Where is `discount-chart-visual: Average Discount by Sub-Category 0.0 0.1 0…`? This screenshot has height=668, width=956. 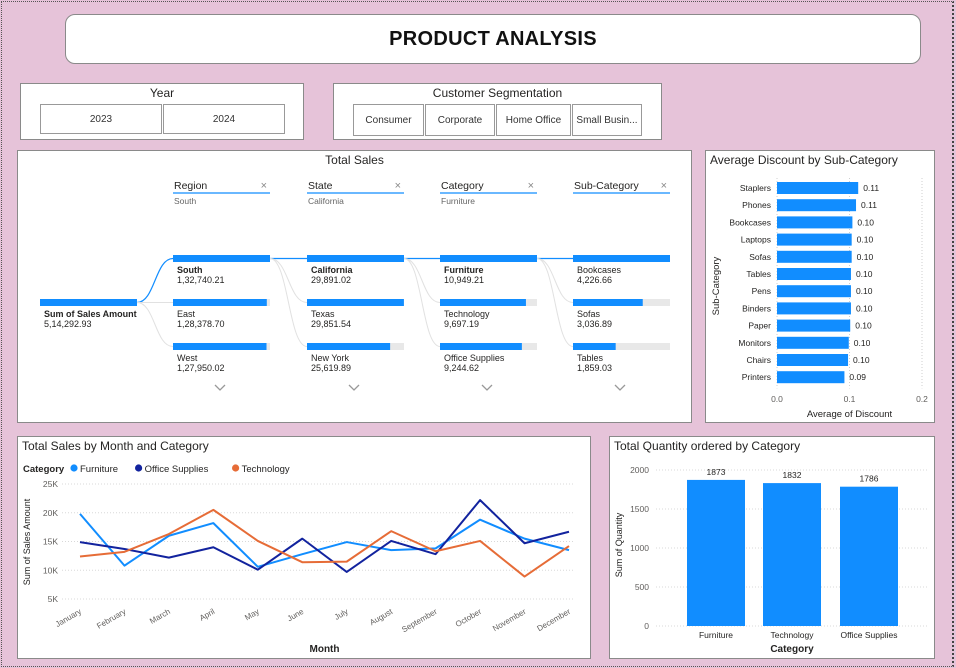 discount-chart-visual: Average Discount by Sub-Category 0.0 0.1 0… is located at coordinates (820, 286).